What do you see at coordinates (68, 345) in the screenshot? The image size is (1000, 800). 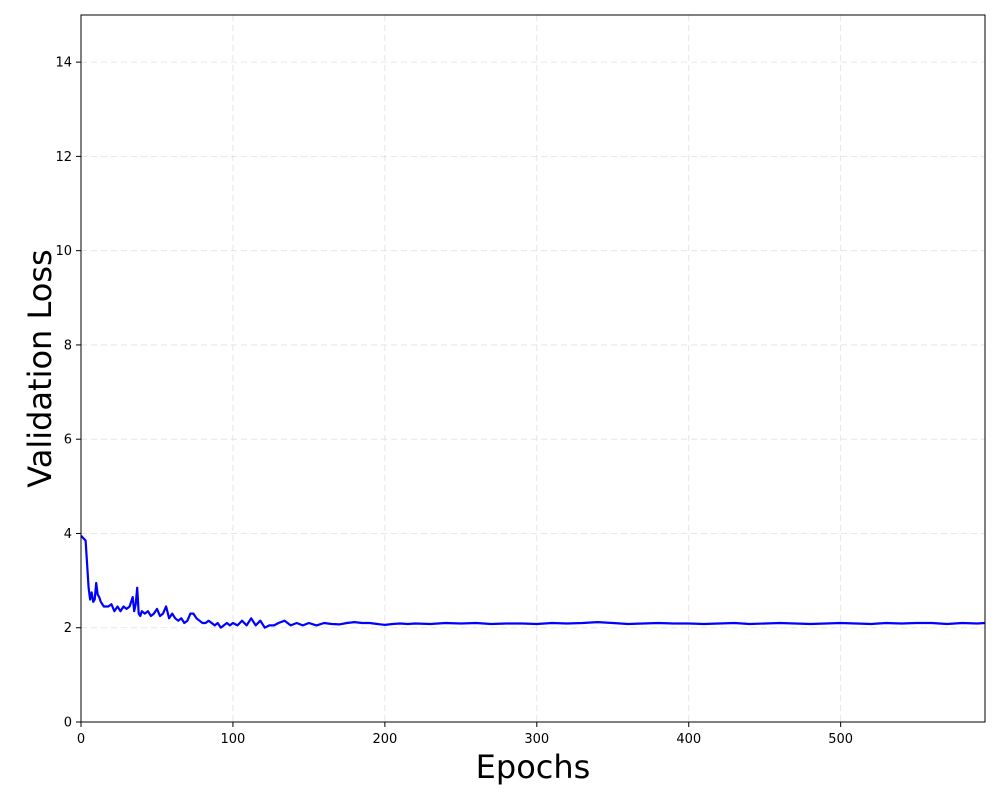 I see `y-tick-label: 8` at bounding box center [68, 345].